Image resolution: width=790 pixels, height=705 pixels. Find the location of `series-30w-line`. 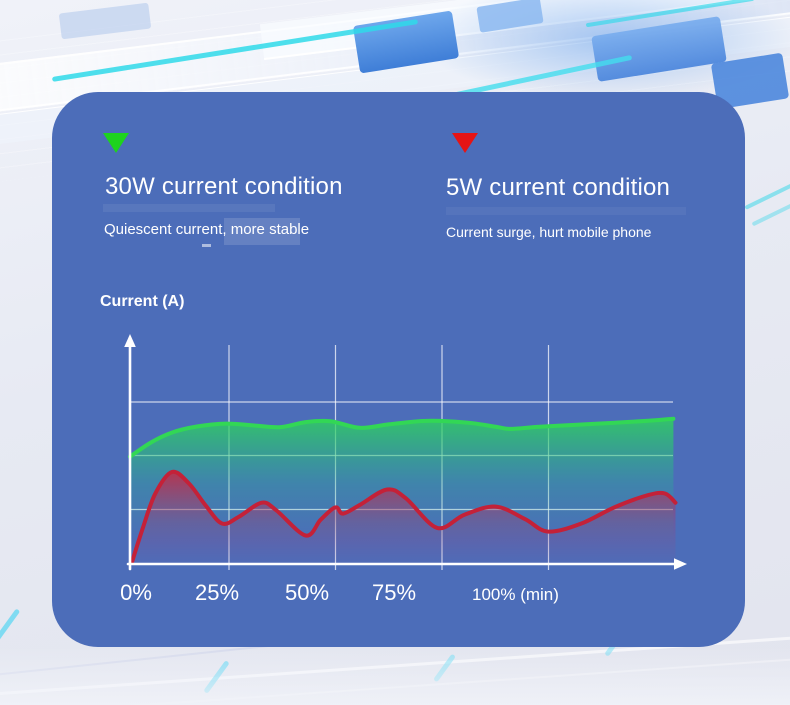

series-30w-line is located at coordinates (402, 437).